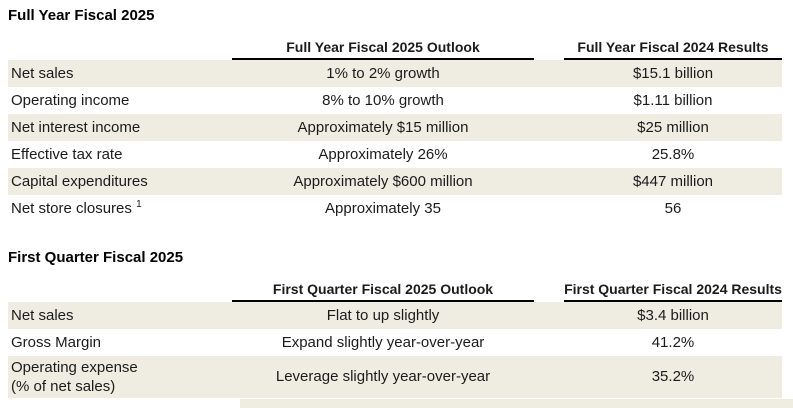  What do you see at coordinates (673, 376) in the screenshot?
I see `results-value: 35.2%` at bounding box center [673, 376].